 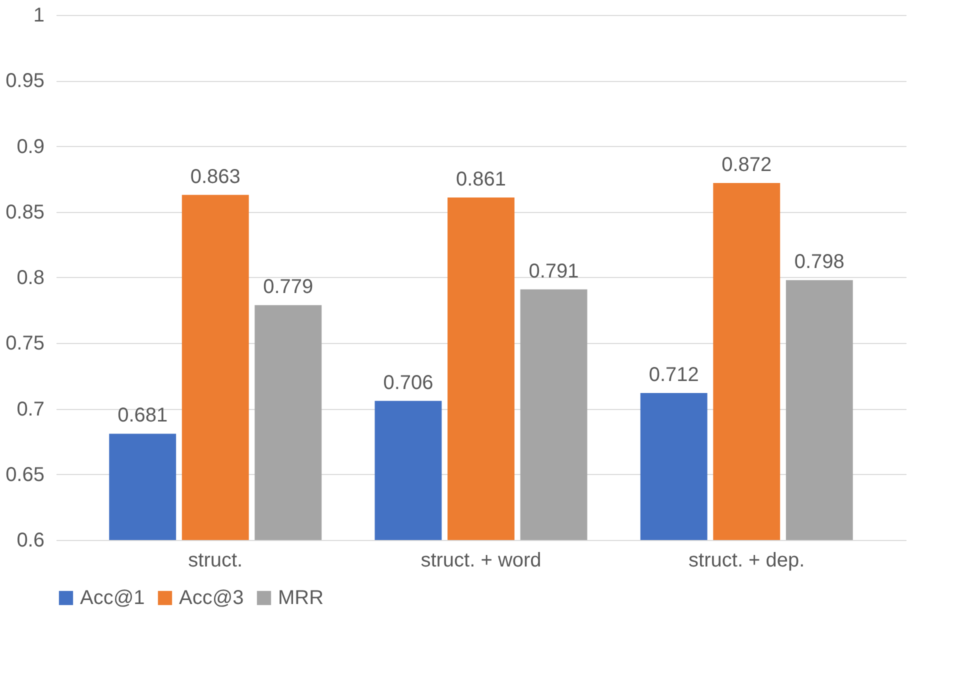 I want to click on y-tick-label: 0.6, so click(x=30, y=541).